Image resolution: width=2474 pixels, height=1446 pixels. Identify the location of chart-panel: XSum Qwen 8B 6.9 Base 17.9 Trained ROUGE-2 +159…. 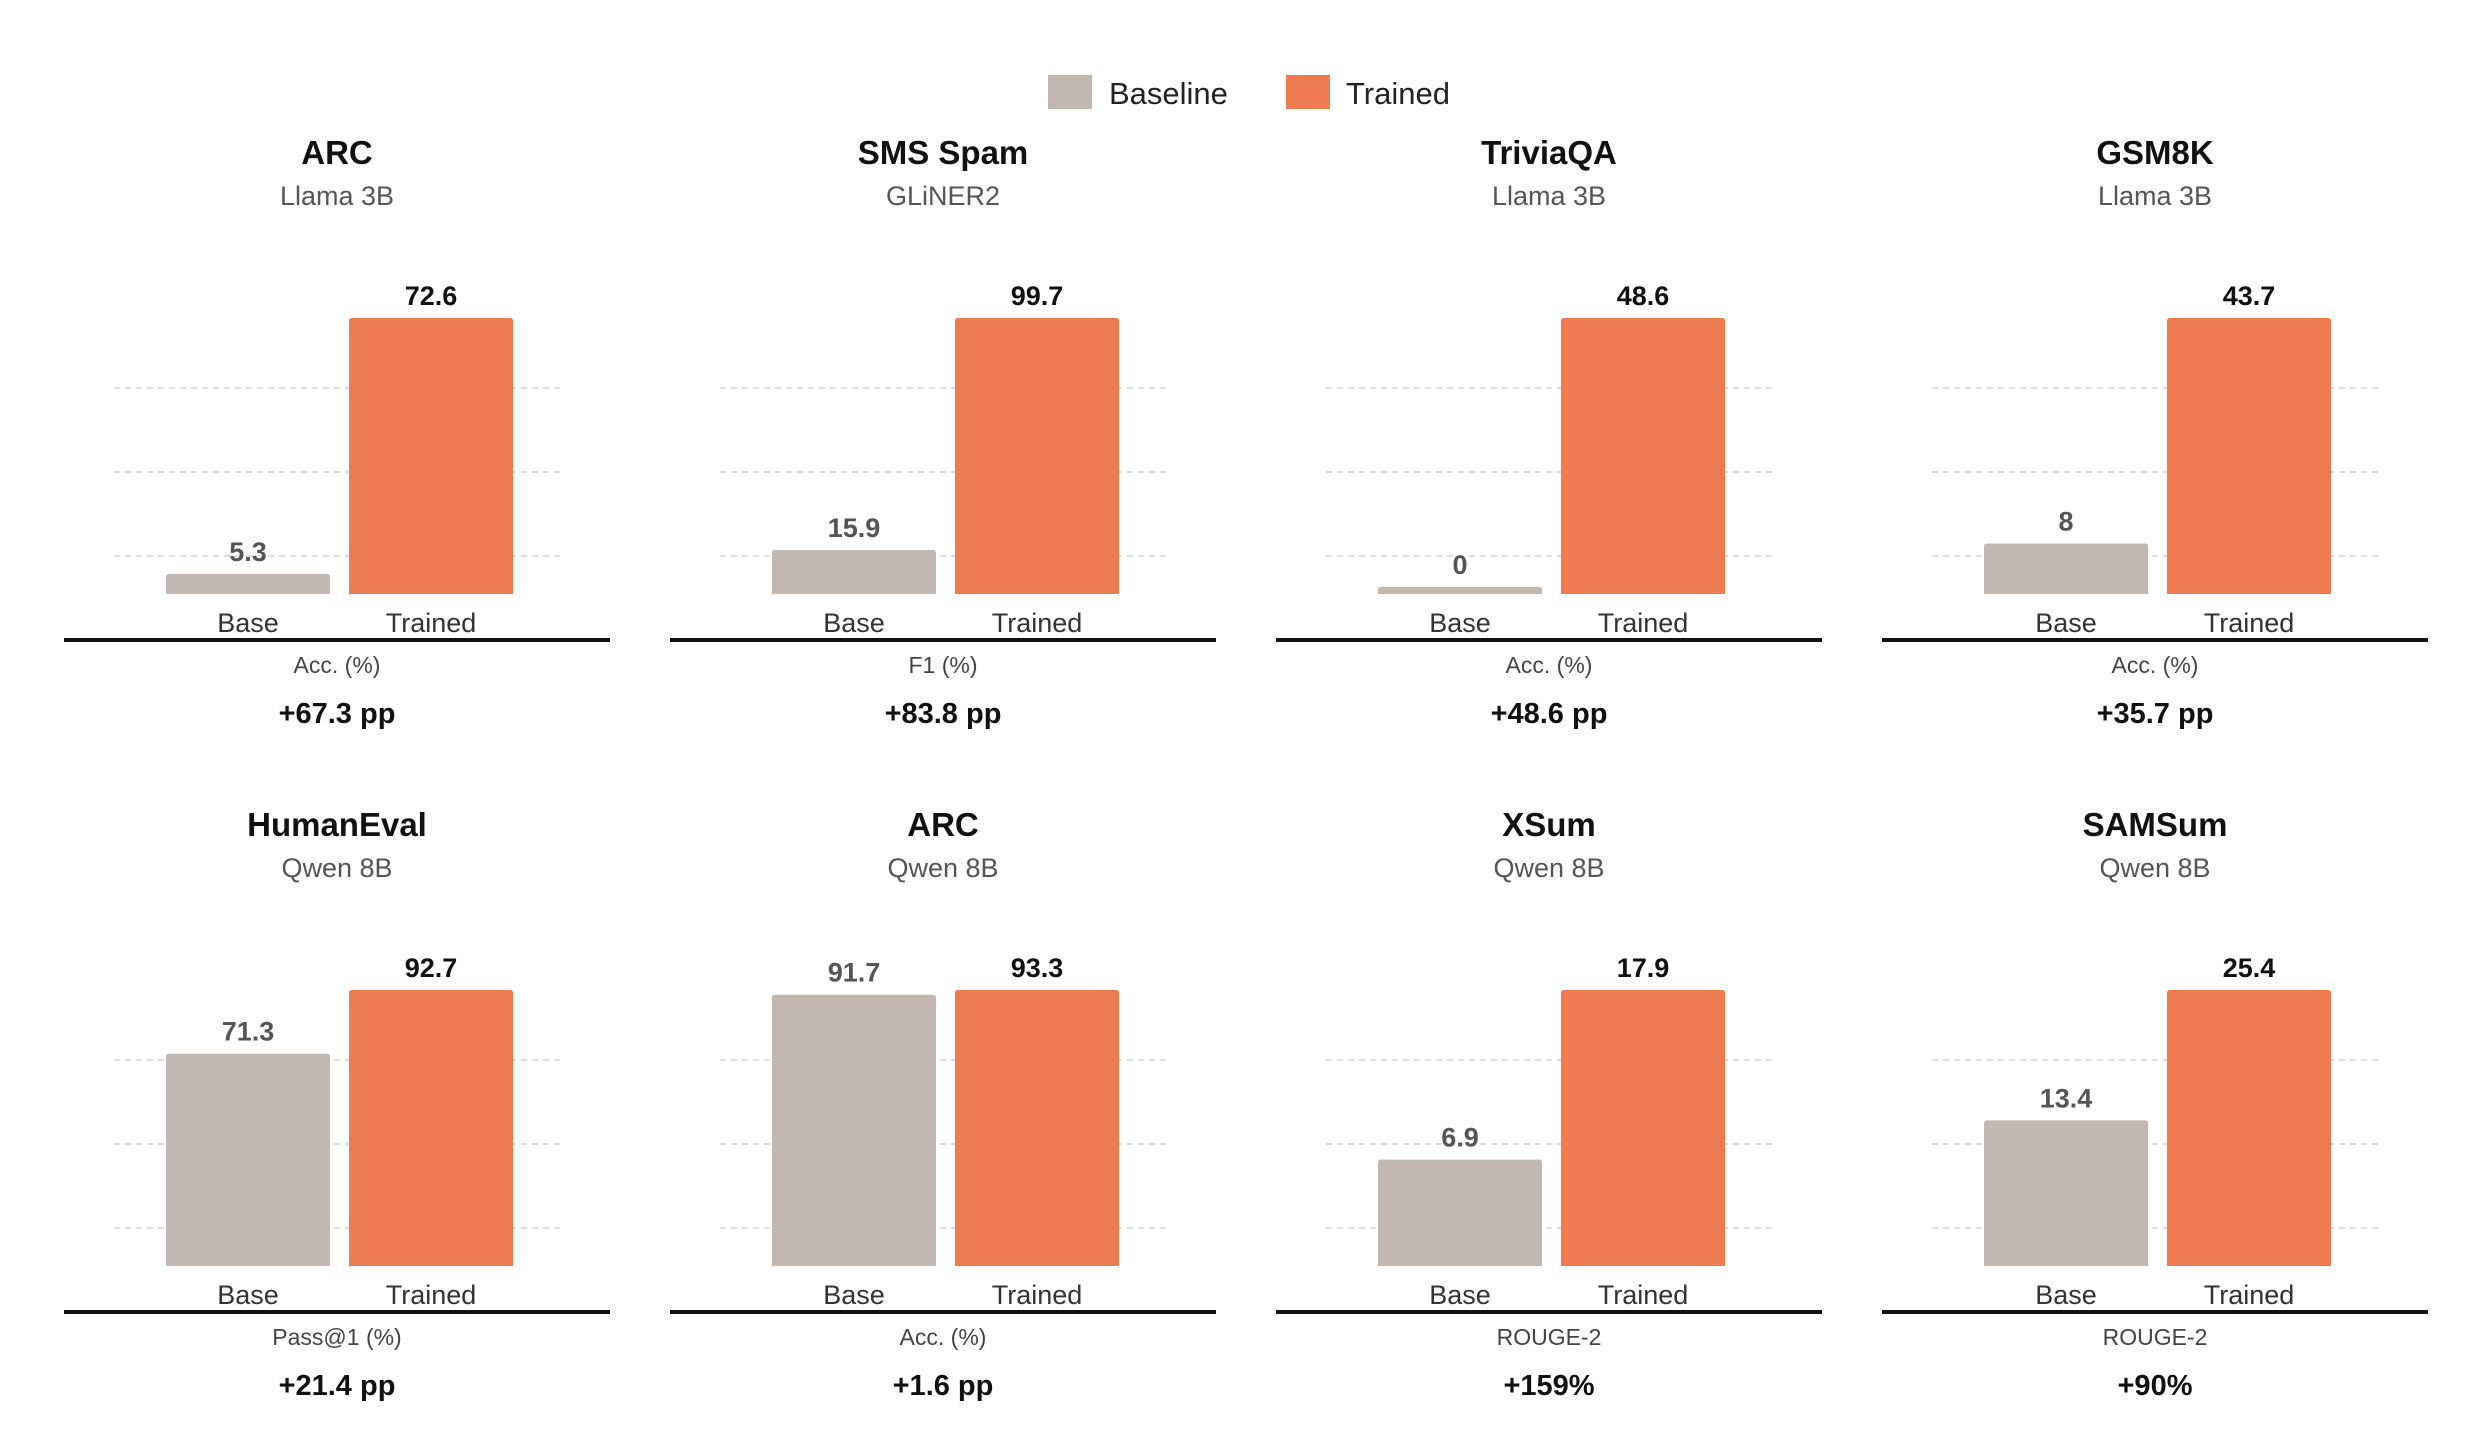
(1549, 1104).